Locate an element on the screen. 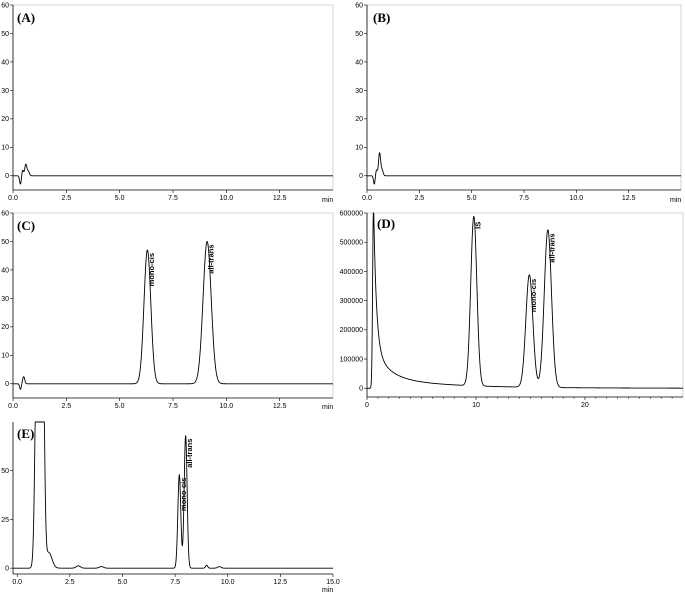 Image resolution: width=685 pixels, height=596 pixels. y-tick-label: 25 is located at coordinates (5, 520).